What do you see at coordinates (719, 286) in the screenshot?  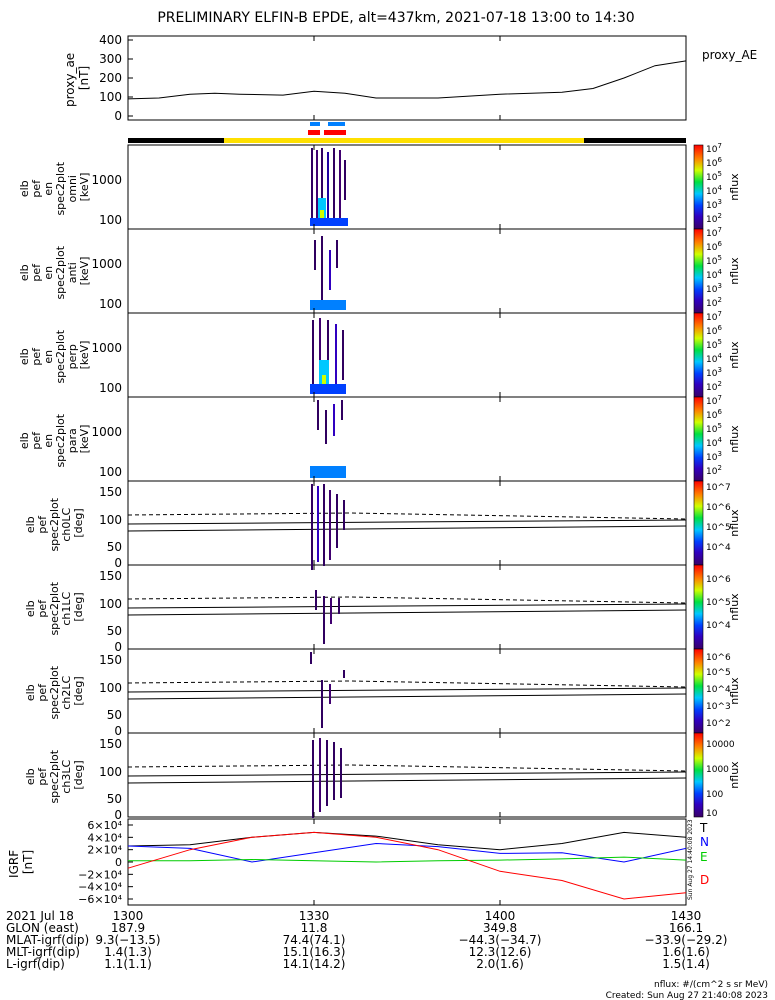 I see `cbar-exp: 3` at bounding box center [719, 286].